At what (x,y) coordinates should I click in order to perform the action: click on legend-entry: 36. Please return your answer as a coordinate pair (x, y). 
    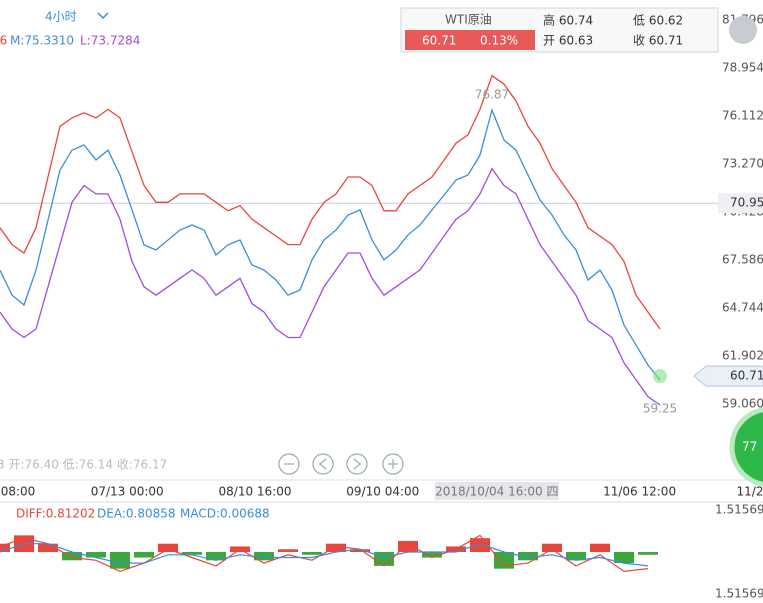
    Looking at the image, I should click on (3, 41).